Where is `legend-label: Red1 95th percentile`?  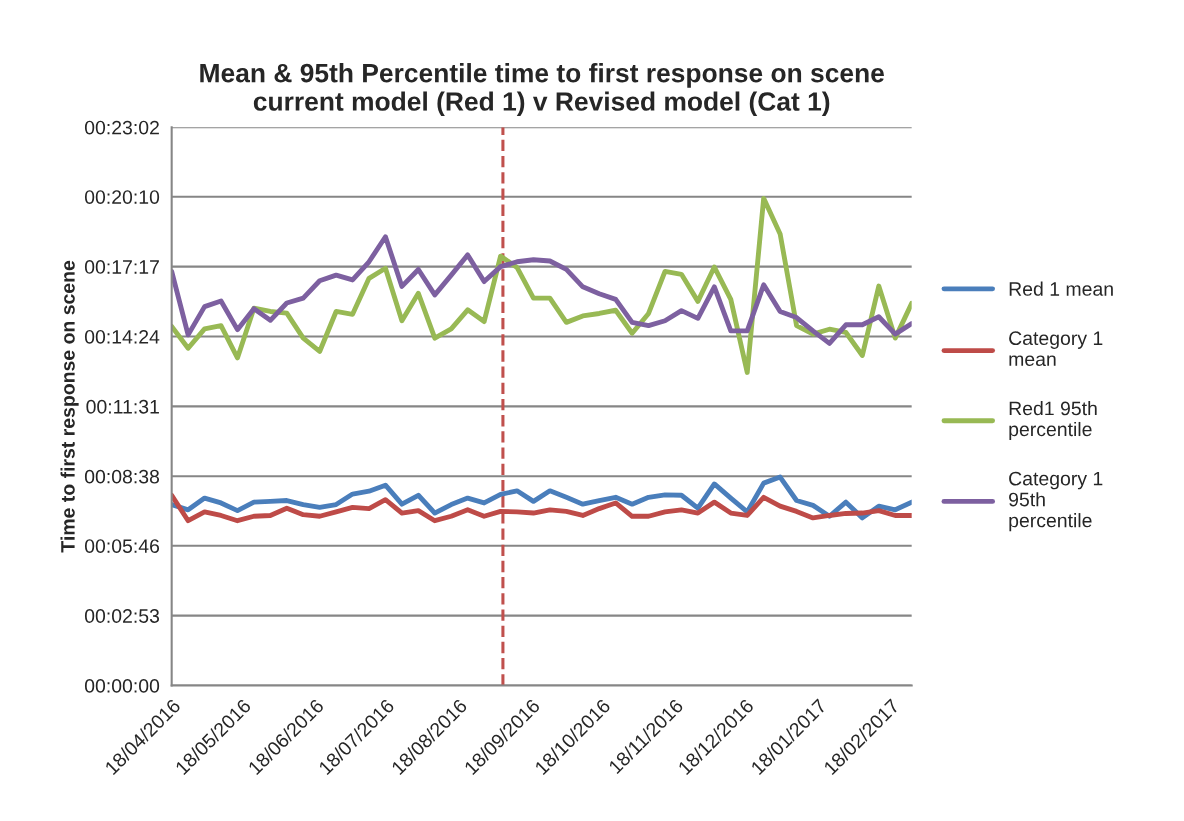 legend-label: Red1 95th percentile is located at coordinates (1053, 421).